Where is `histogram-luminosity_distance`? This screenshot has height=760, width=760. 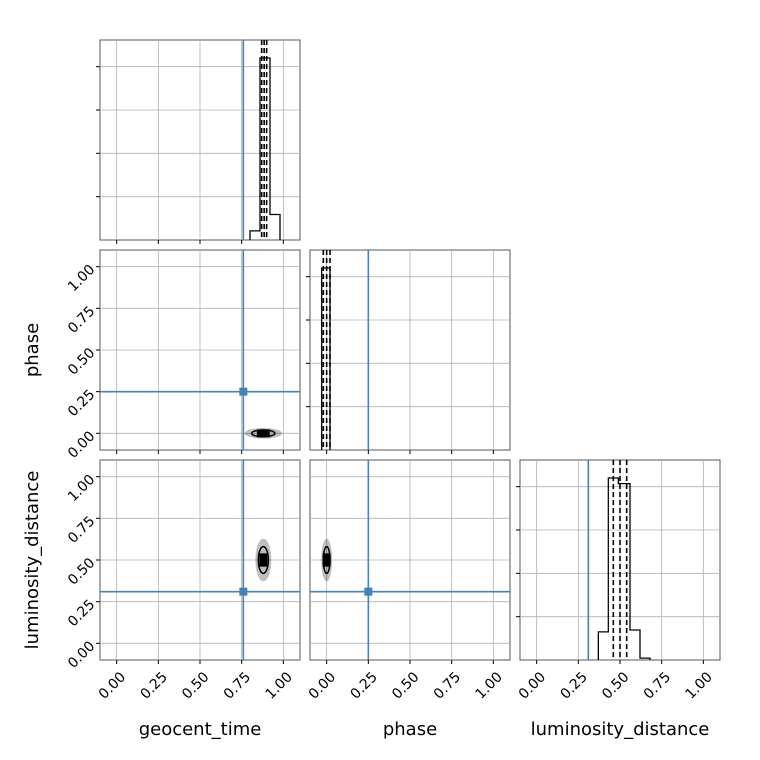
histogram-luminosity_distance is located at coordinates (624, 568).